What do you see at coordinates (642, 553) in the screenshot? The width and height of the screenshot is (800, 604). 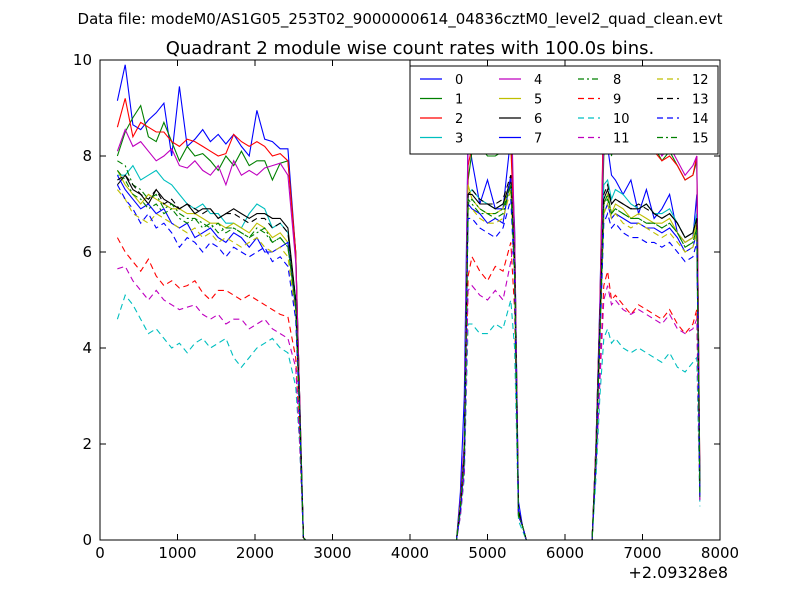 I see `x-tick-label: 7000` at bounding box center [642, 553].